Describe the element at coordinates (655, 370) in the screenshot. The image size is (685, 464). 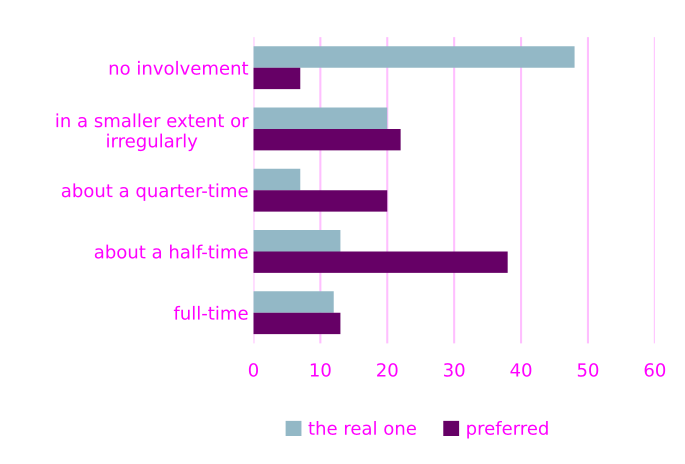
I see `x-tick-label: 60` at that location.